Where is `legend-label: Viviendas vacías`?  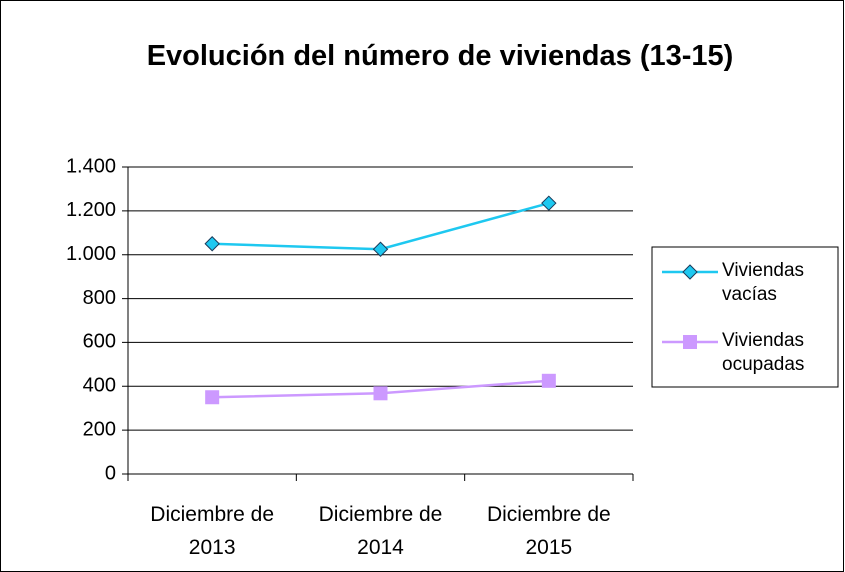 legend-label: Viviendas vacías is located at coordinates (763, 282).